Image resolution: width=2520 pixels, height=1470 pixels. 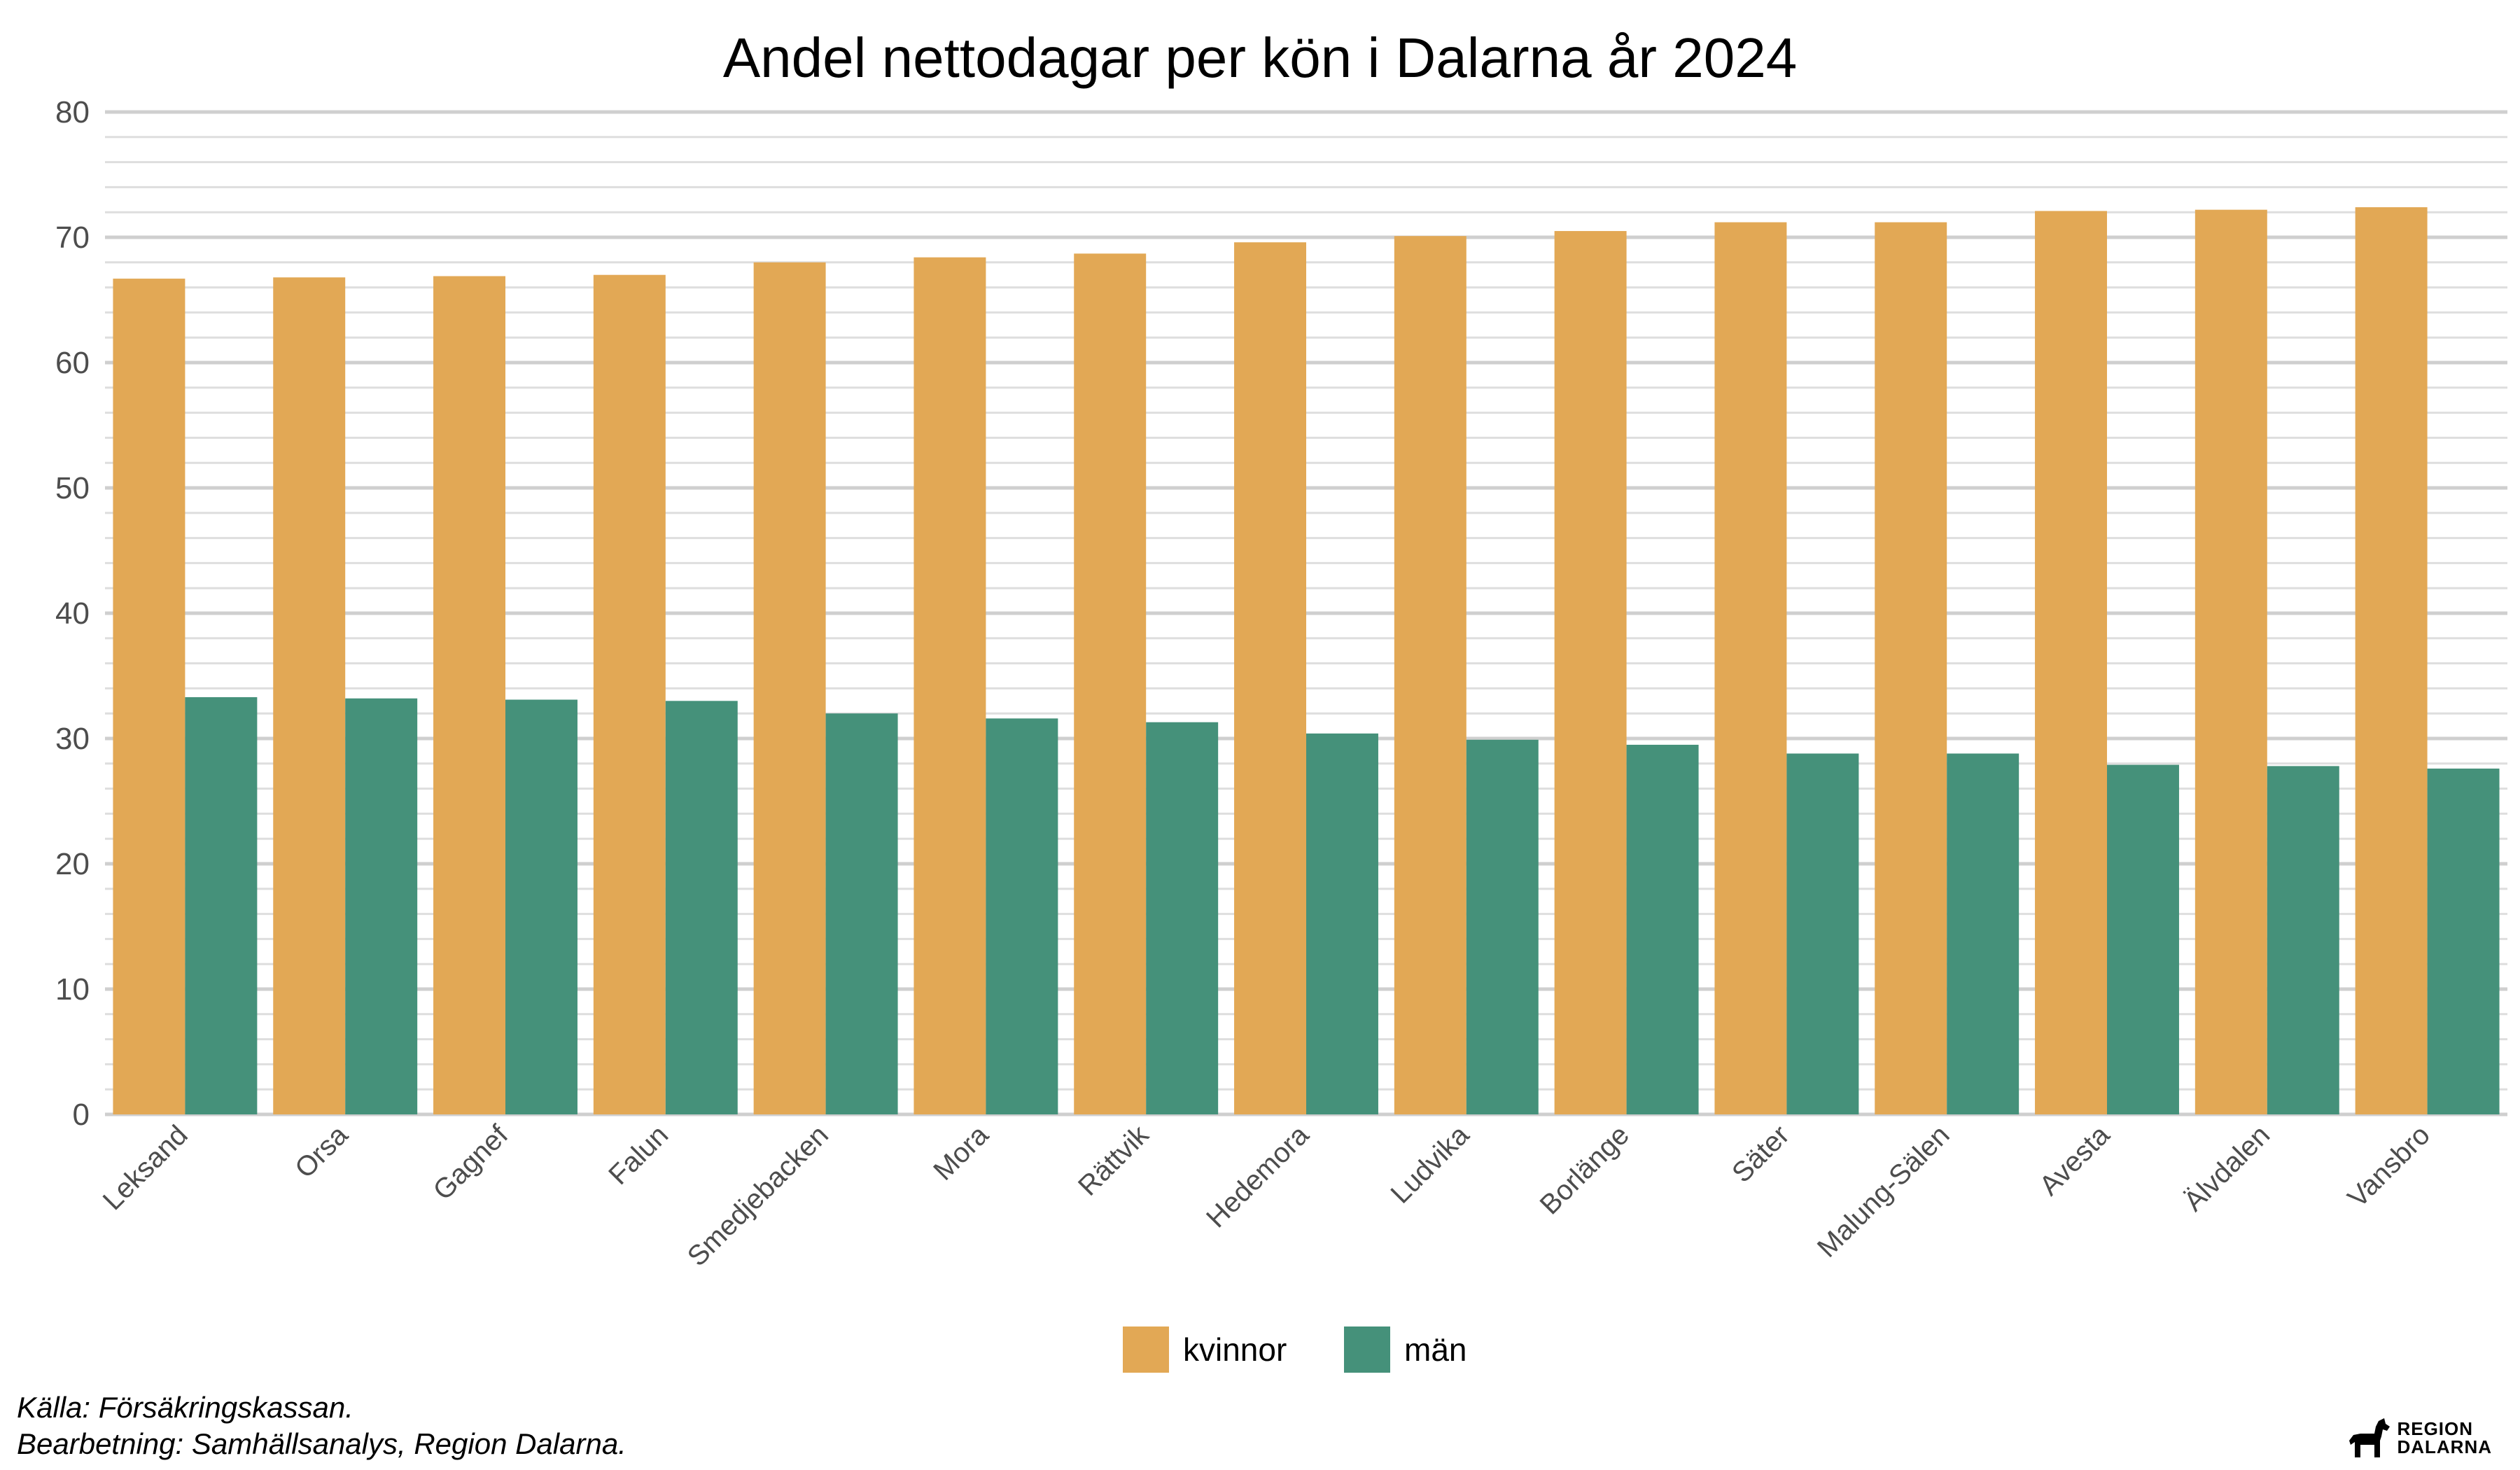 I want to click on bar-män-13, so click(x=2303, y=940).